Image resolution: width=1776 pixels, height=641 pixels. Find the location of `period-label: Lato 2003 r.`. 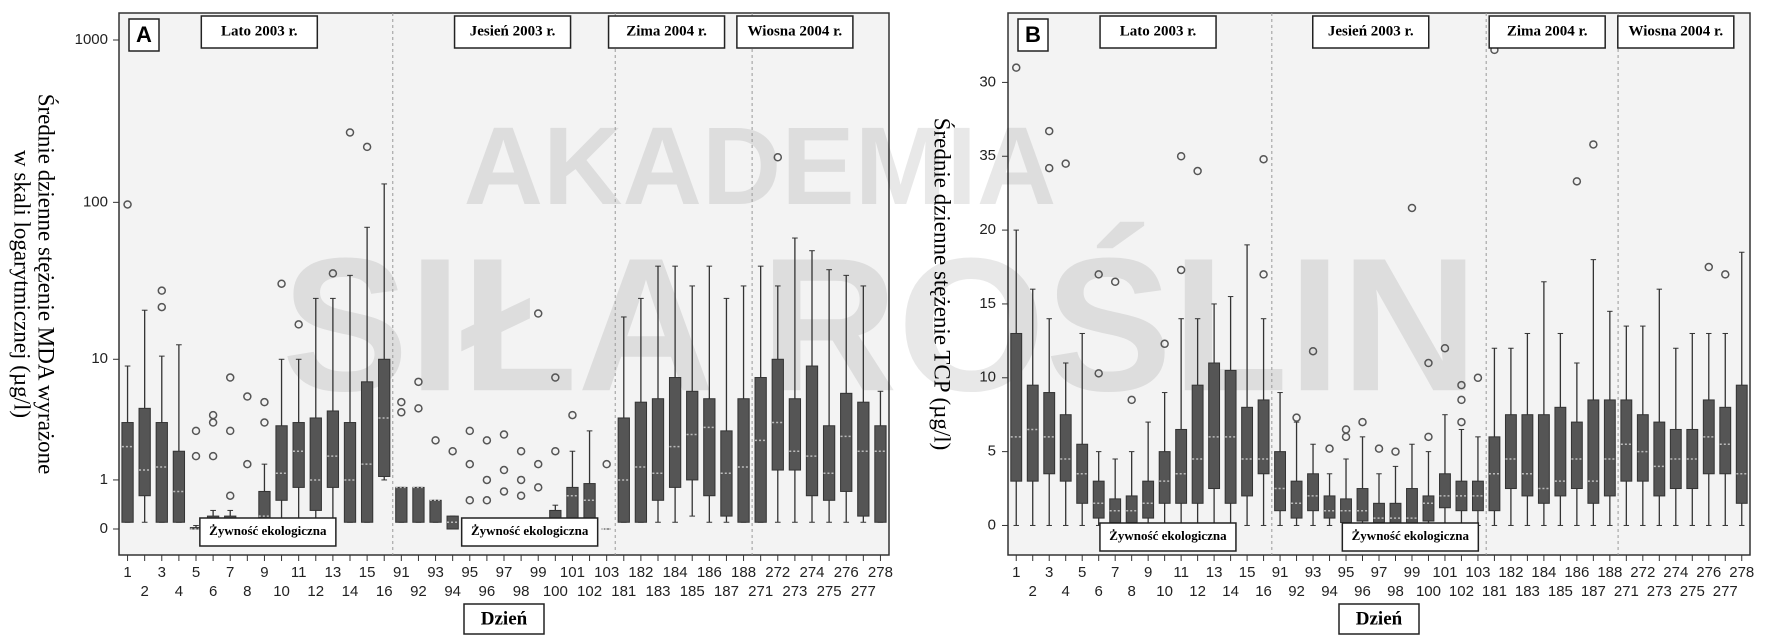

period-label: Lato 2003 r. is located at coordinates (1158, 31).